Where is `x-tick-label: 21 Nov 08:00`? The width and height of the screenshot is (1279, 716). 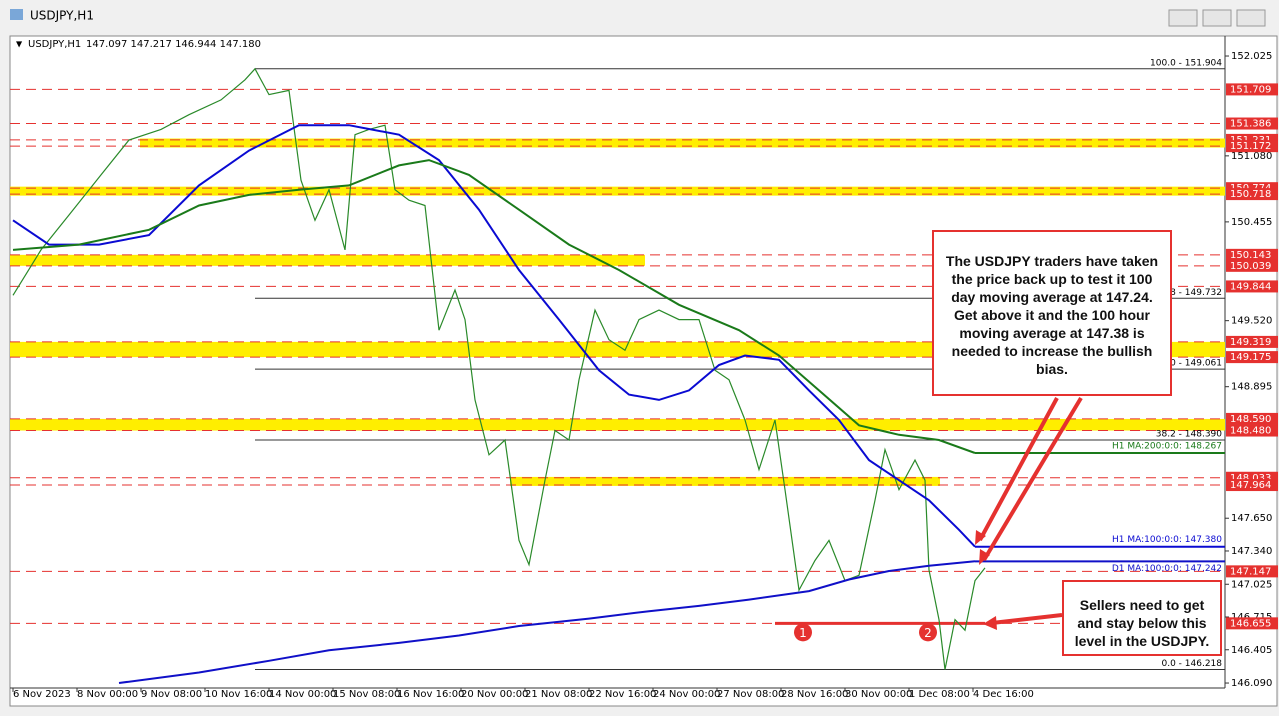
x-tick-label: 21 Nov 08:00 is located at coordinates (558, 694).